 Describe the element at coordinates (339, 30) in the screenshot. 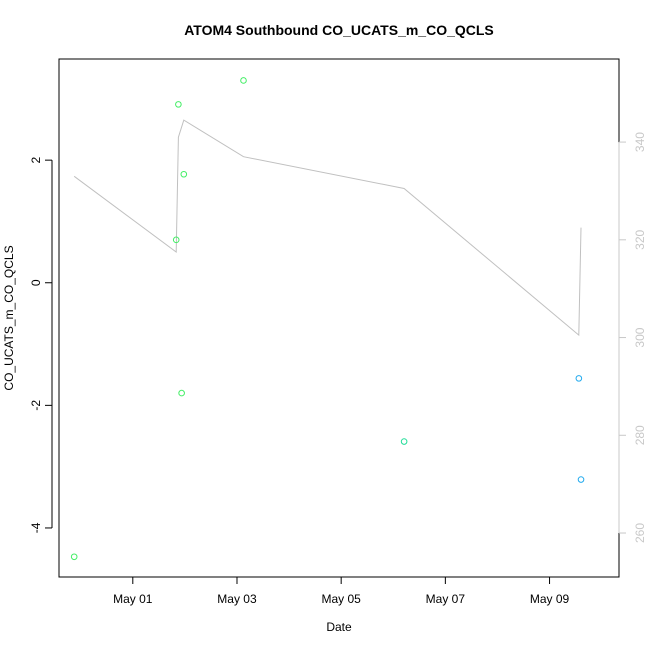

I see `chart-title: ATOM4 Southbound CO_UCATS_m_CO_QCLS` at that location.